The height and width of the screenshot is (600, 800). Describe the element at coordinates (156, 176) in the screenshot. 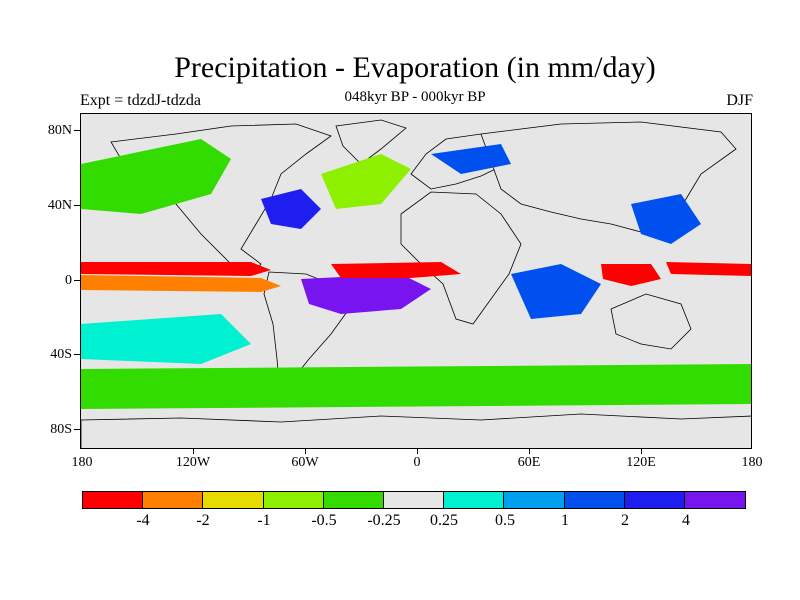

I see `anomaly-north-pacific` at that location.